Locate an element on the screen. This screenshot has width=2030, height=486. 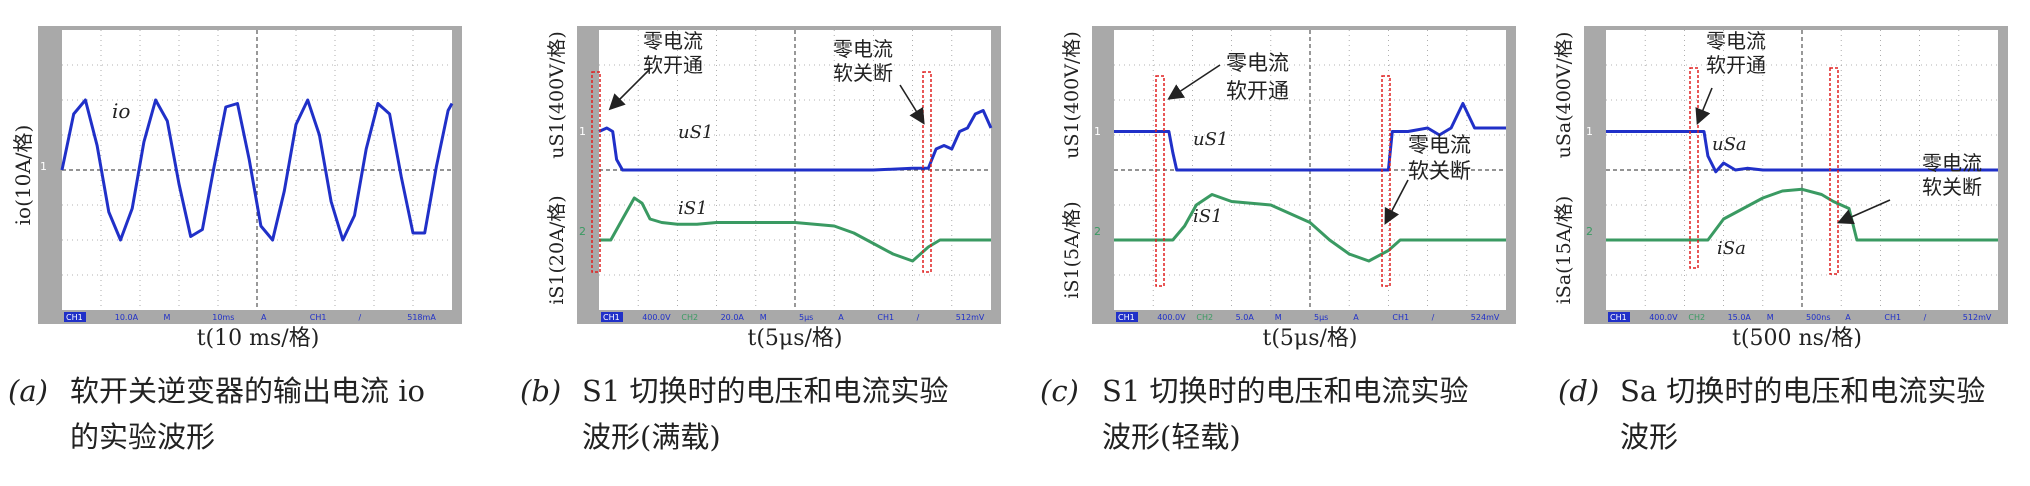
caption-line-1: Sa 切换时的电压和电流实验 is located at coordinates (1803, 391).